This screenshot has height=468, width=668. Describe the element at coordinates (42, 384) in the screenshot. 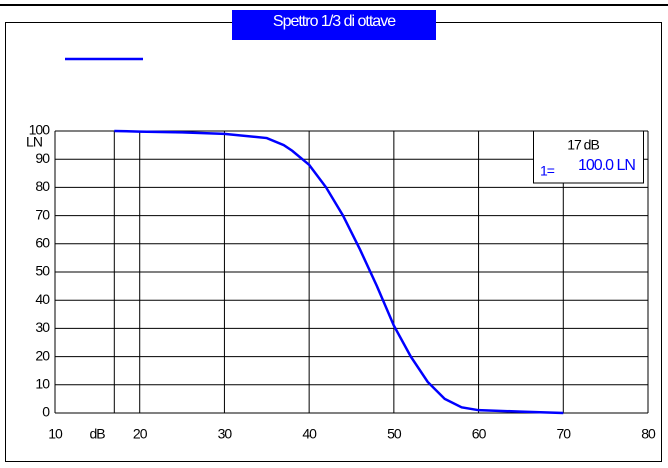

I see `y-tick-label: 10` at that location.